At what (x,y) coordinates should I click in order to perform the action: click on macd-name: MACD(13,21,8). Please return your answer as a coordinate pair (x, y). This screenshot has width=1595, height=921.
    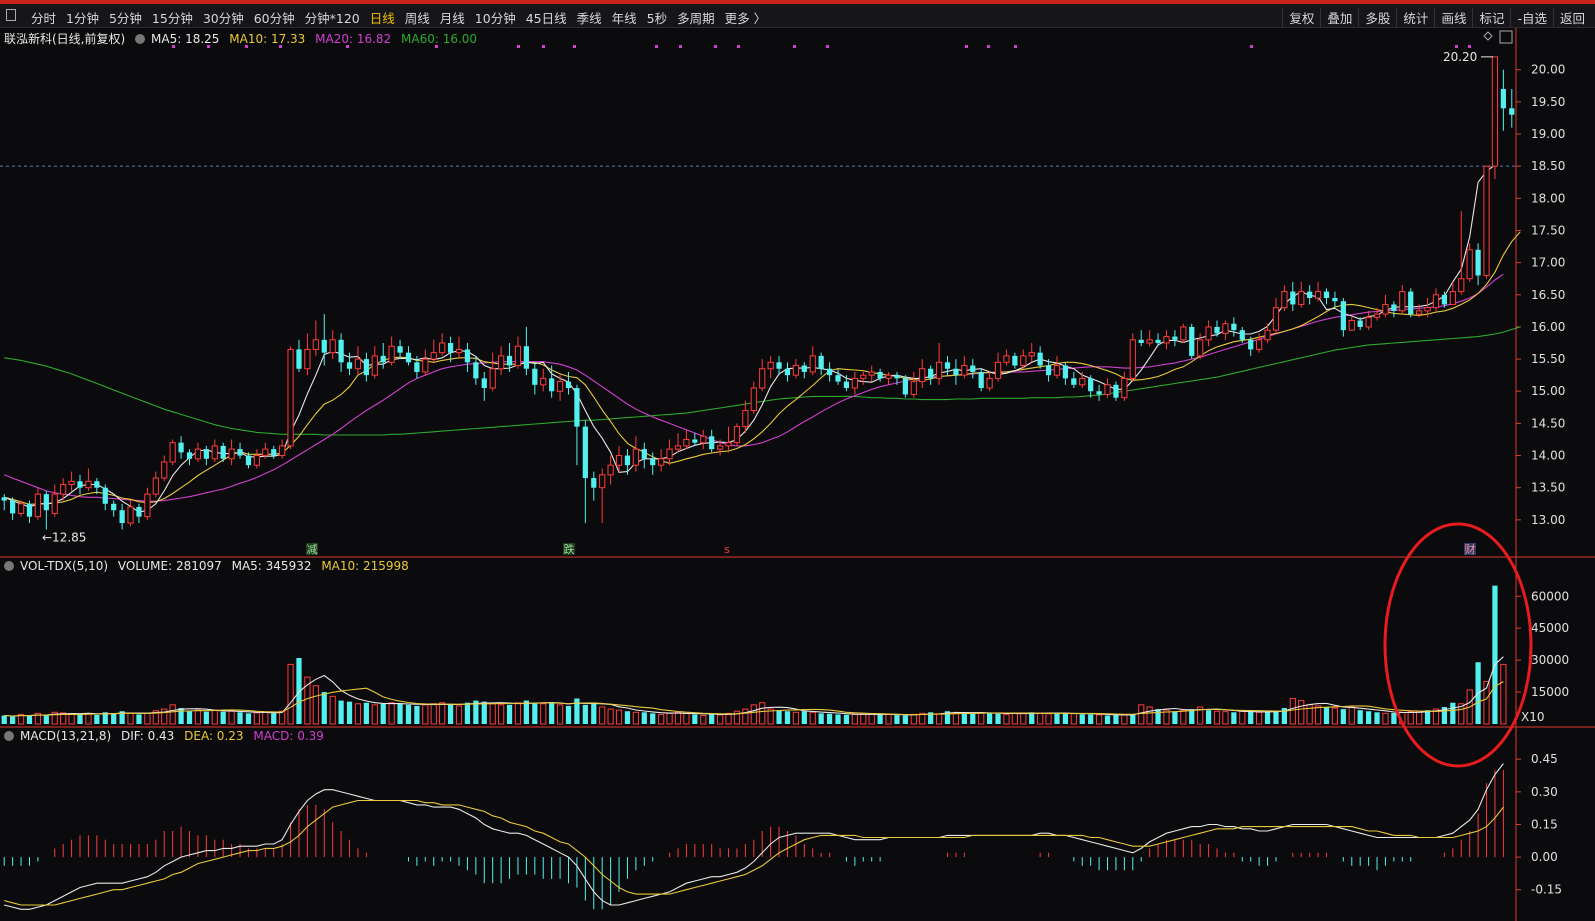
    Looking at the image, I should click on (66, 736).